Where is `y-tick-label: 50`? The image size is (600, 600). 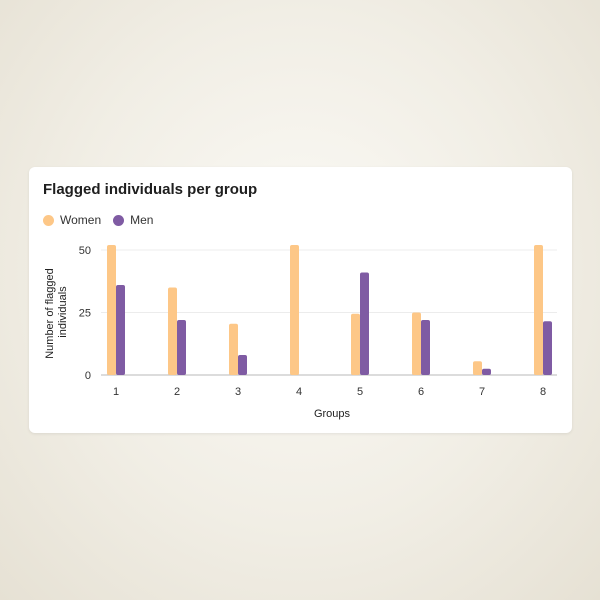
y-tick-label: 50 is located at coordinates (85, 251).